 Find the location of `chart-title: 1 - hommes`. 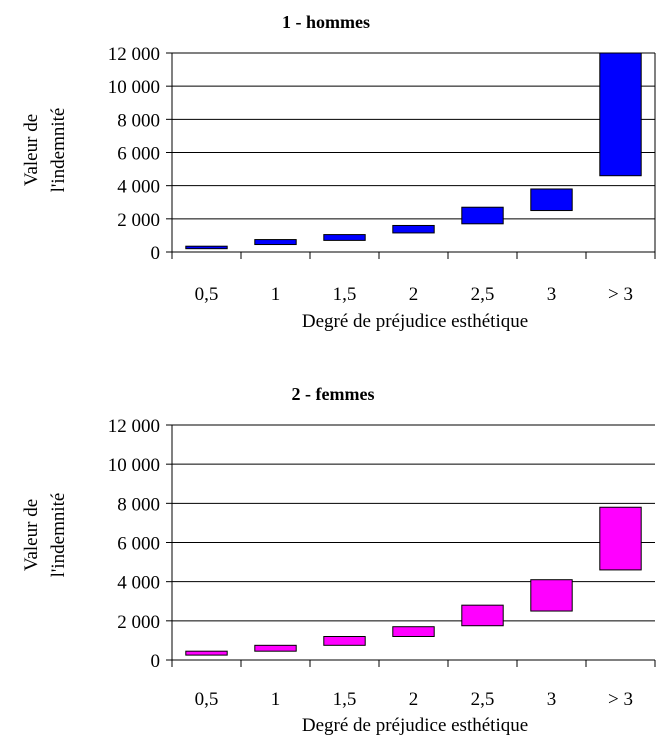

chart-title: 1 - hommes is located at coordinates (326, 22).